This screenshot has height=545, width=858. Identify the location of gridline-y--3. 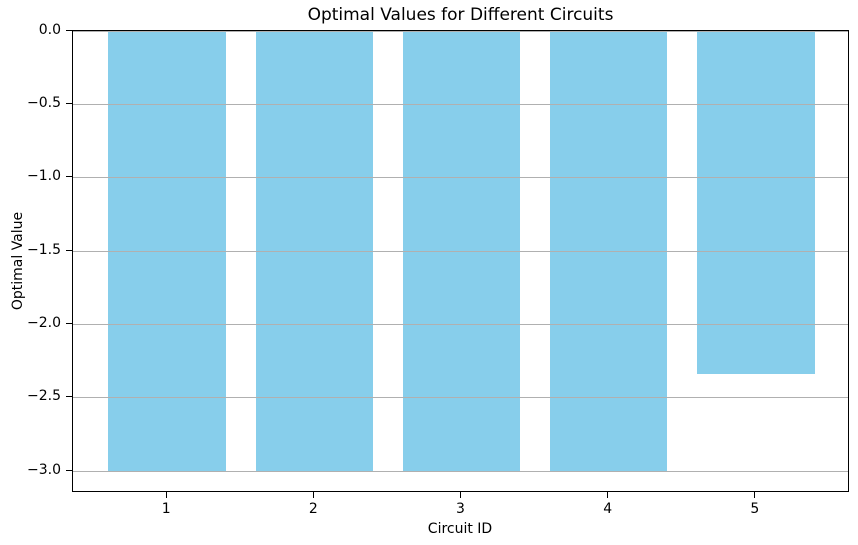
(460, 471).